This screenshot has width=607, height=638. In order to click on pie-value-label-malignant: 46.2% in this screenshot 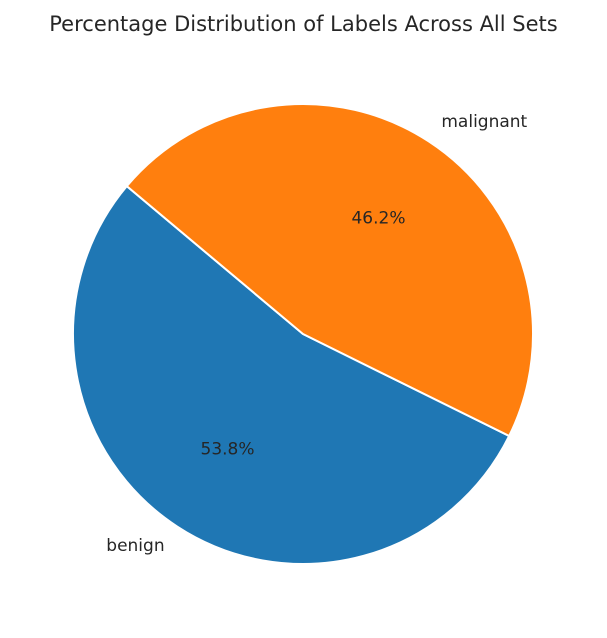, I will do `click(378, 218)`.